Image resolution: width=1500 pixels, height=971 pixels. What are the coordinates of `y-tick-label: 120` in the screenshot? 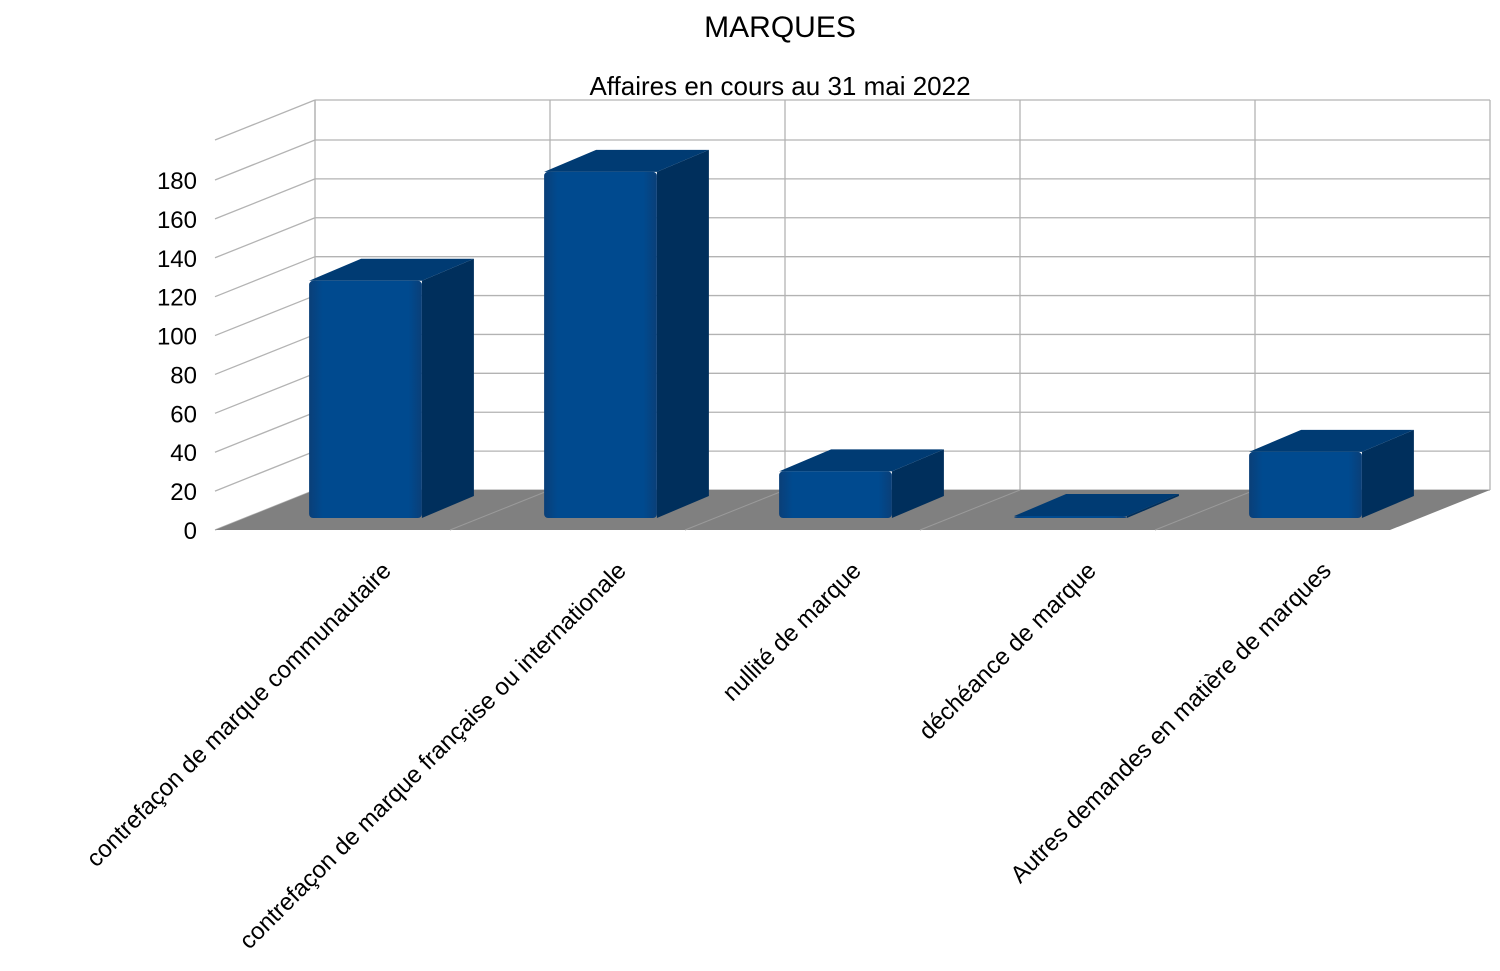 It's located at (177, 298).